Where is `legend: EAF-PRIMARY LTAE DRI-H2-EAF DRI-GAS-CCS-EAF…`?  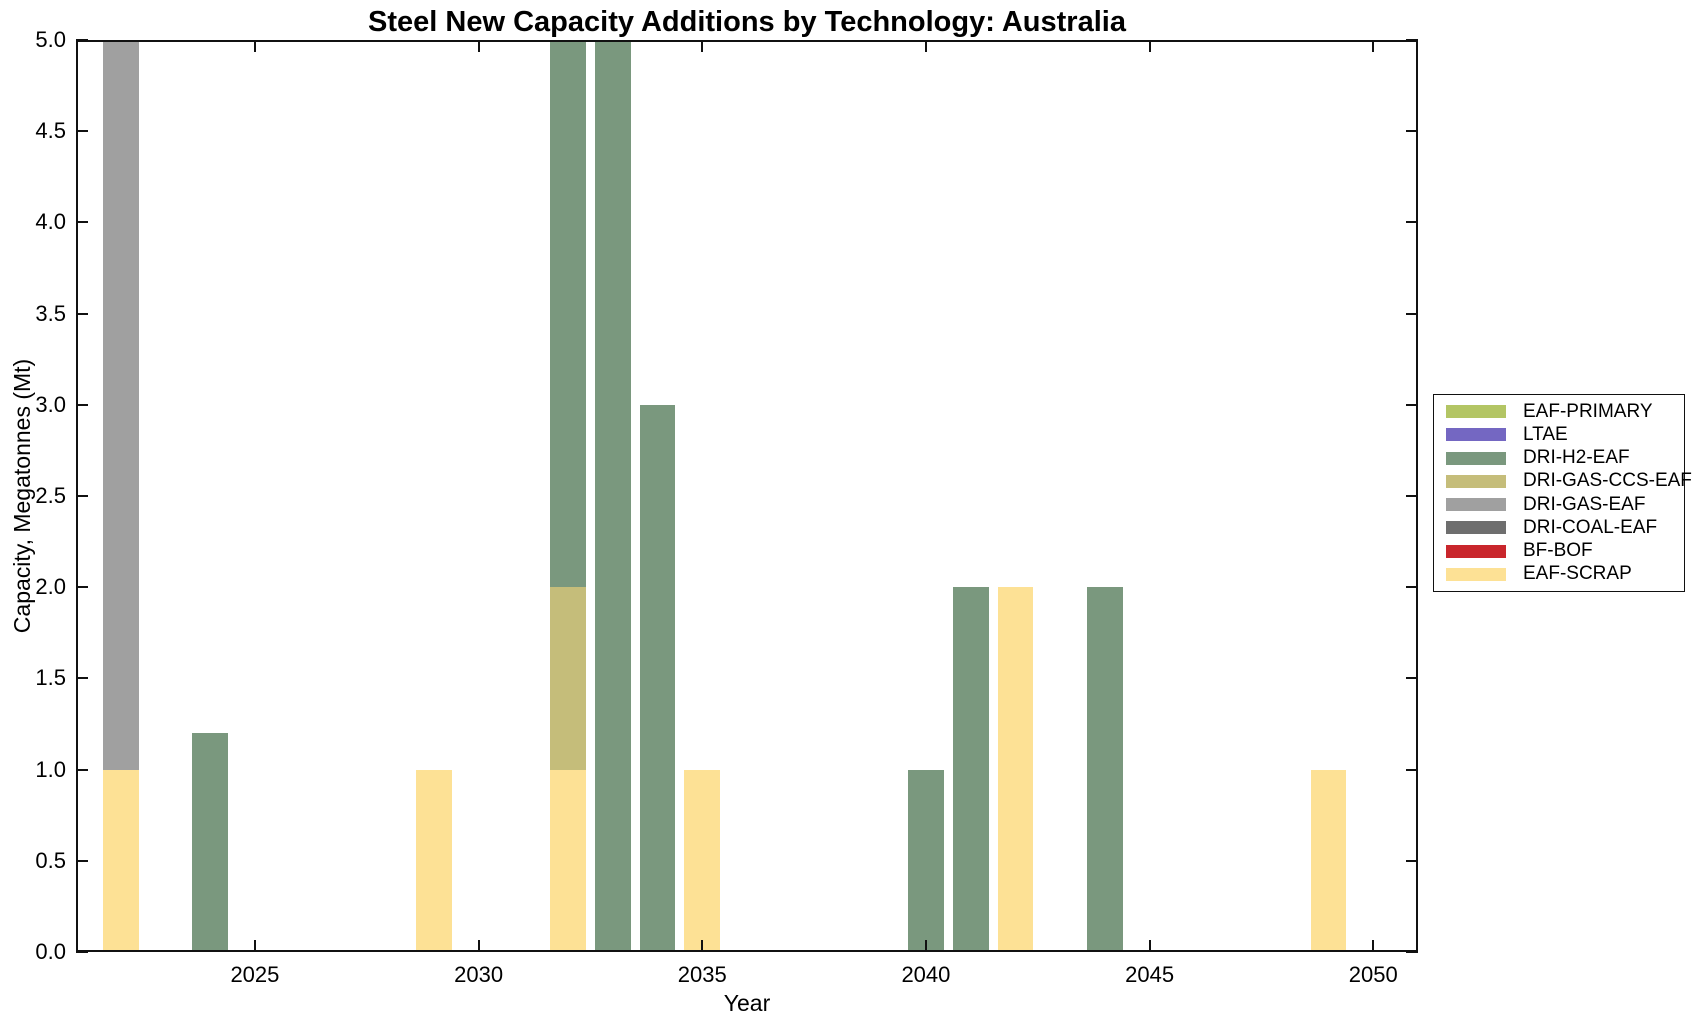
legend: EAF-PRIMARY LTAE DRI-H2-EAF DRI-GAS-CCS-EAF… is located at coordinates (1562, 493).